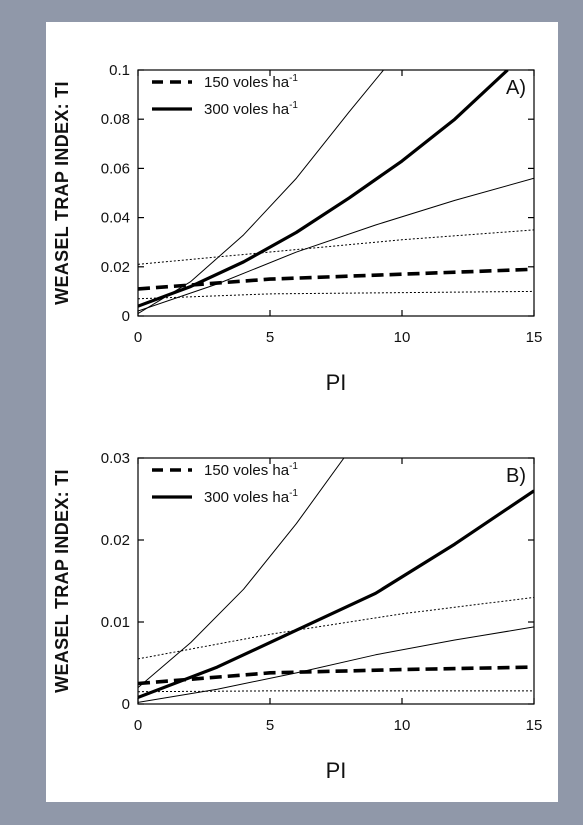  I want to click on panel-label: A), so click(516, 88).